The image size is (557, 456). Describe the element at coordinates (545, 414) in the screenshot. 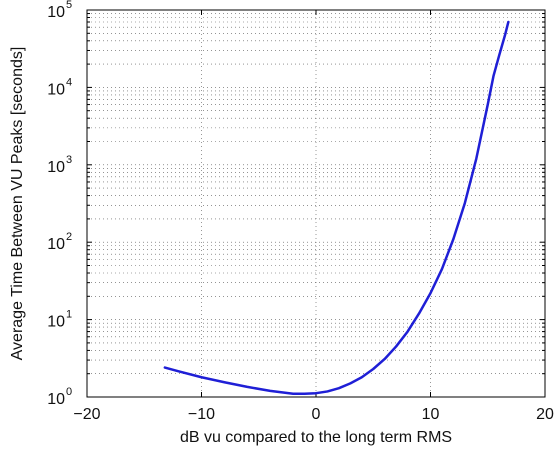

I see `x-tick-label: 20` at that location.